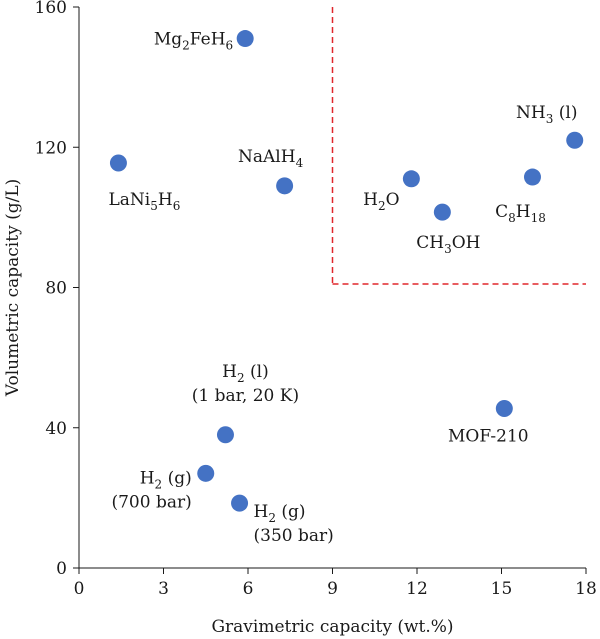 The image size is (600, 639). What do you see at coordinates (512, 218) in the screenshot?
I see `point-label-5-part-1: 8` at bounding box center [512, 218].